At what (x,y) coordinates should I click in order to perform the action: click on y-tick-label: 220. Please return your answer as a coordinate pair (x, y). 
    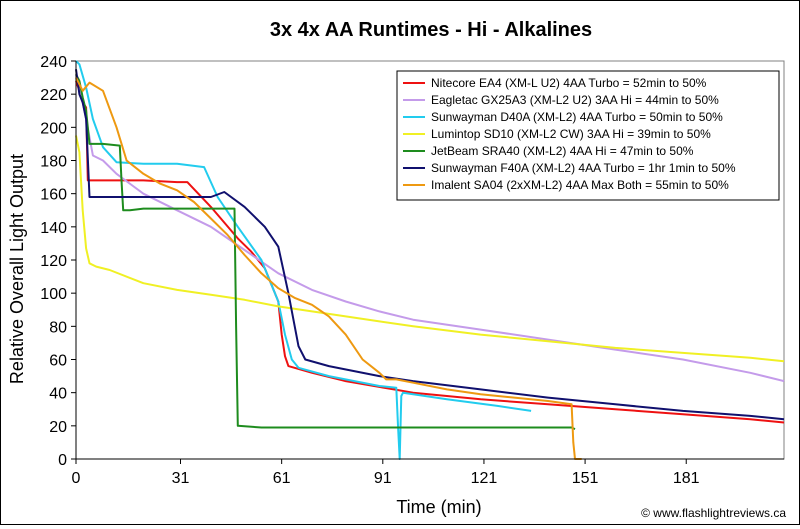
    Looking at the image, I should click on (53, 95).